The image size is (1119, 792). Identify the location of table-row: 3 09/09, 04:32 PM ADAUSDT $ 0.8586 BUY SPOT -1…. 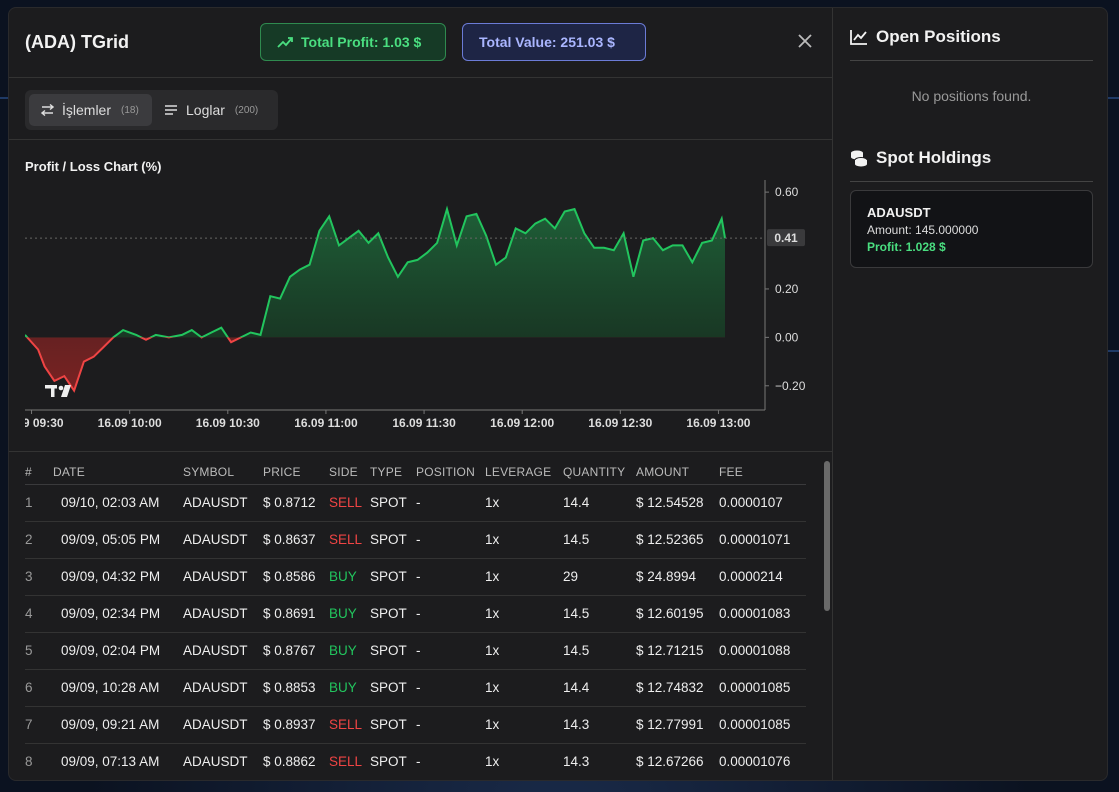
(415, 577).